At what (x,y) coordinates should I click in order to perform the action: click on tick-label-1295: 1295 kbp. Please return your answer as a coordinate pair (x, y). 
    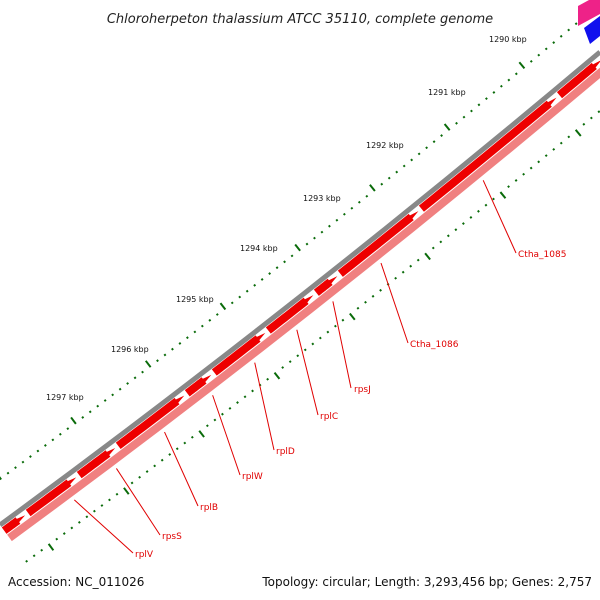
    Looking at the image, I should click on (195, 299).